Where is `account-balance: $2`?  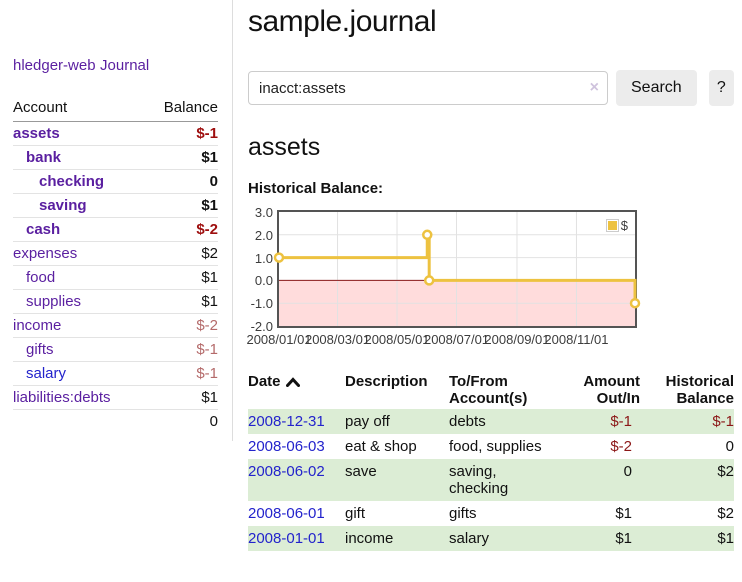
account-balance: $2 is located at coordinates (181, 253).